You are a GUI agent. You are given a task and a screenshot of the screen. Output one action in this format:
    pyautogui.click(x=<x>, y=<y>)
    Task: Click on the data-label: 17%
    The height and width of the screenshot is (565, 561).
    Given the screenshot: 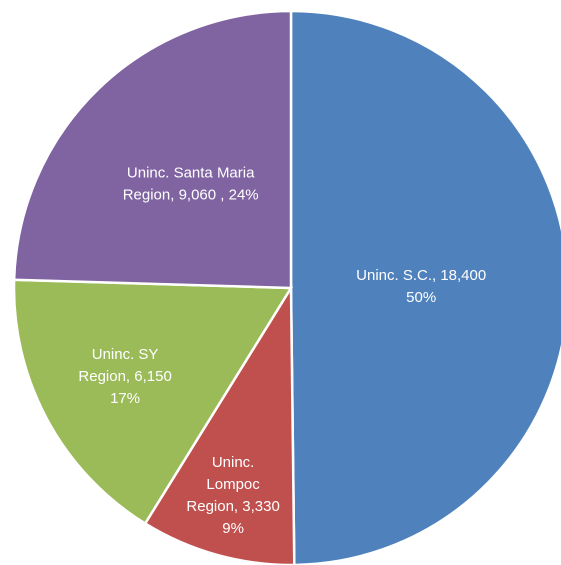 What is the action you would take?
    pyautogui.click(x=125, y=398)
    